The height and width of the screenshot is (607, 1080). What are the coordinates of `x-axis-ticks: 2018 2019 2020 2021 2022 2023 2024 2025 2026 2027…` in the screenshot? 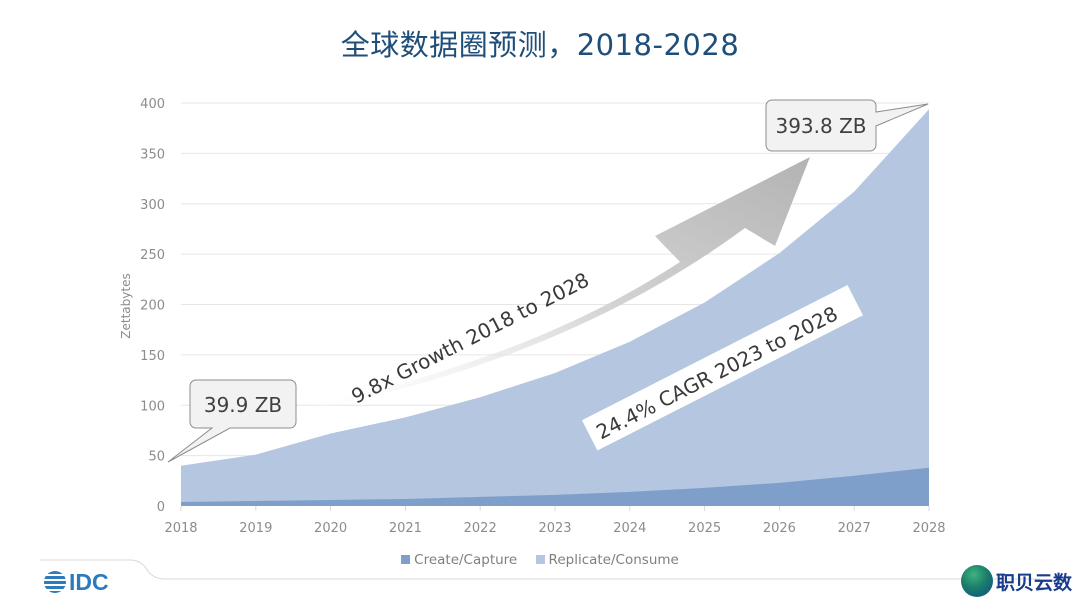 It's located at (555, 521).